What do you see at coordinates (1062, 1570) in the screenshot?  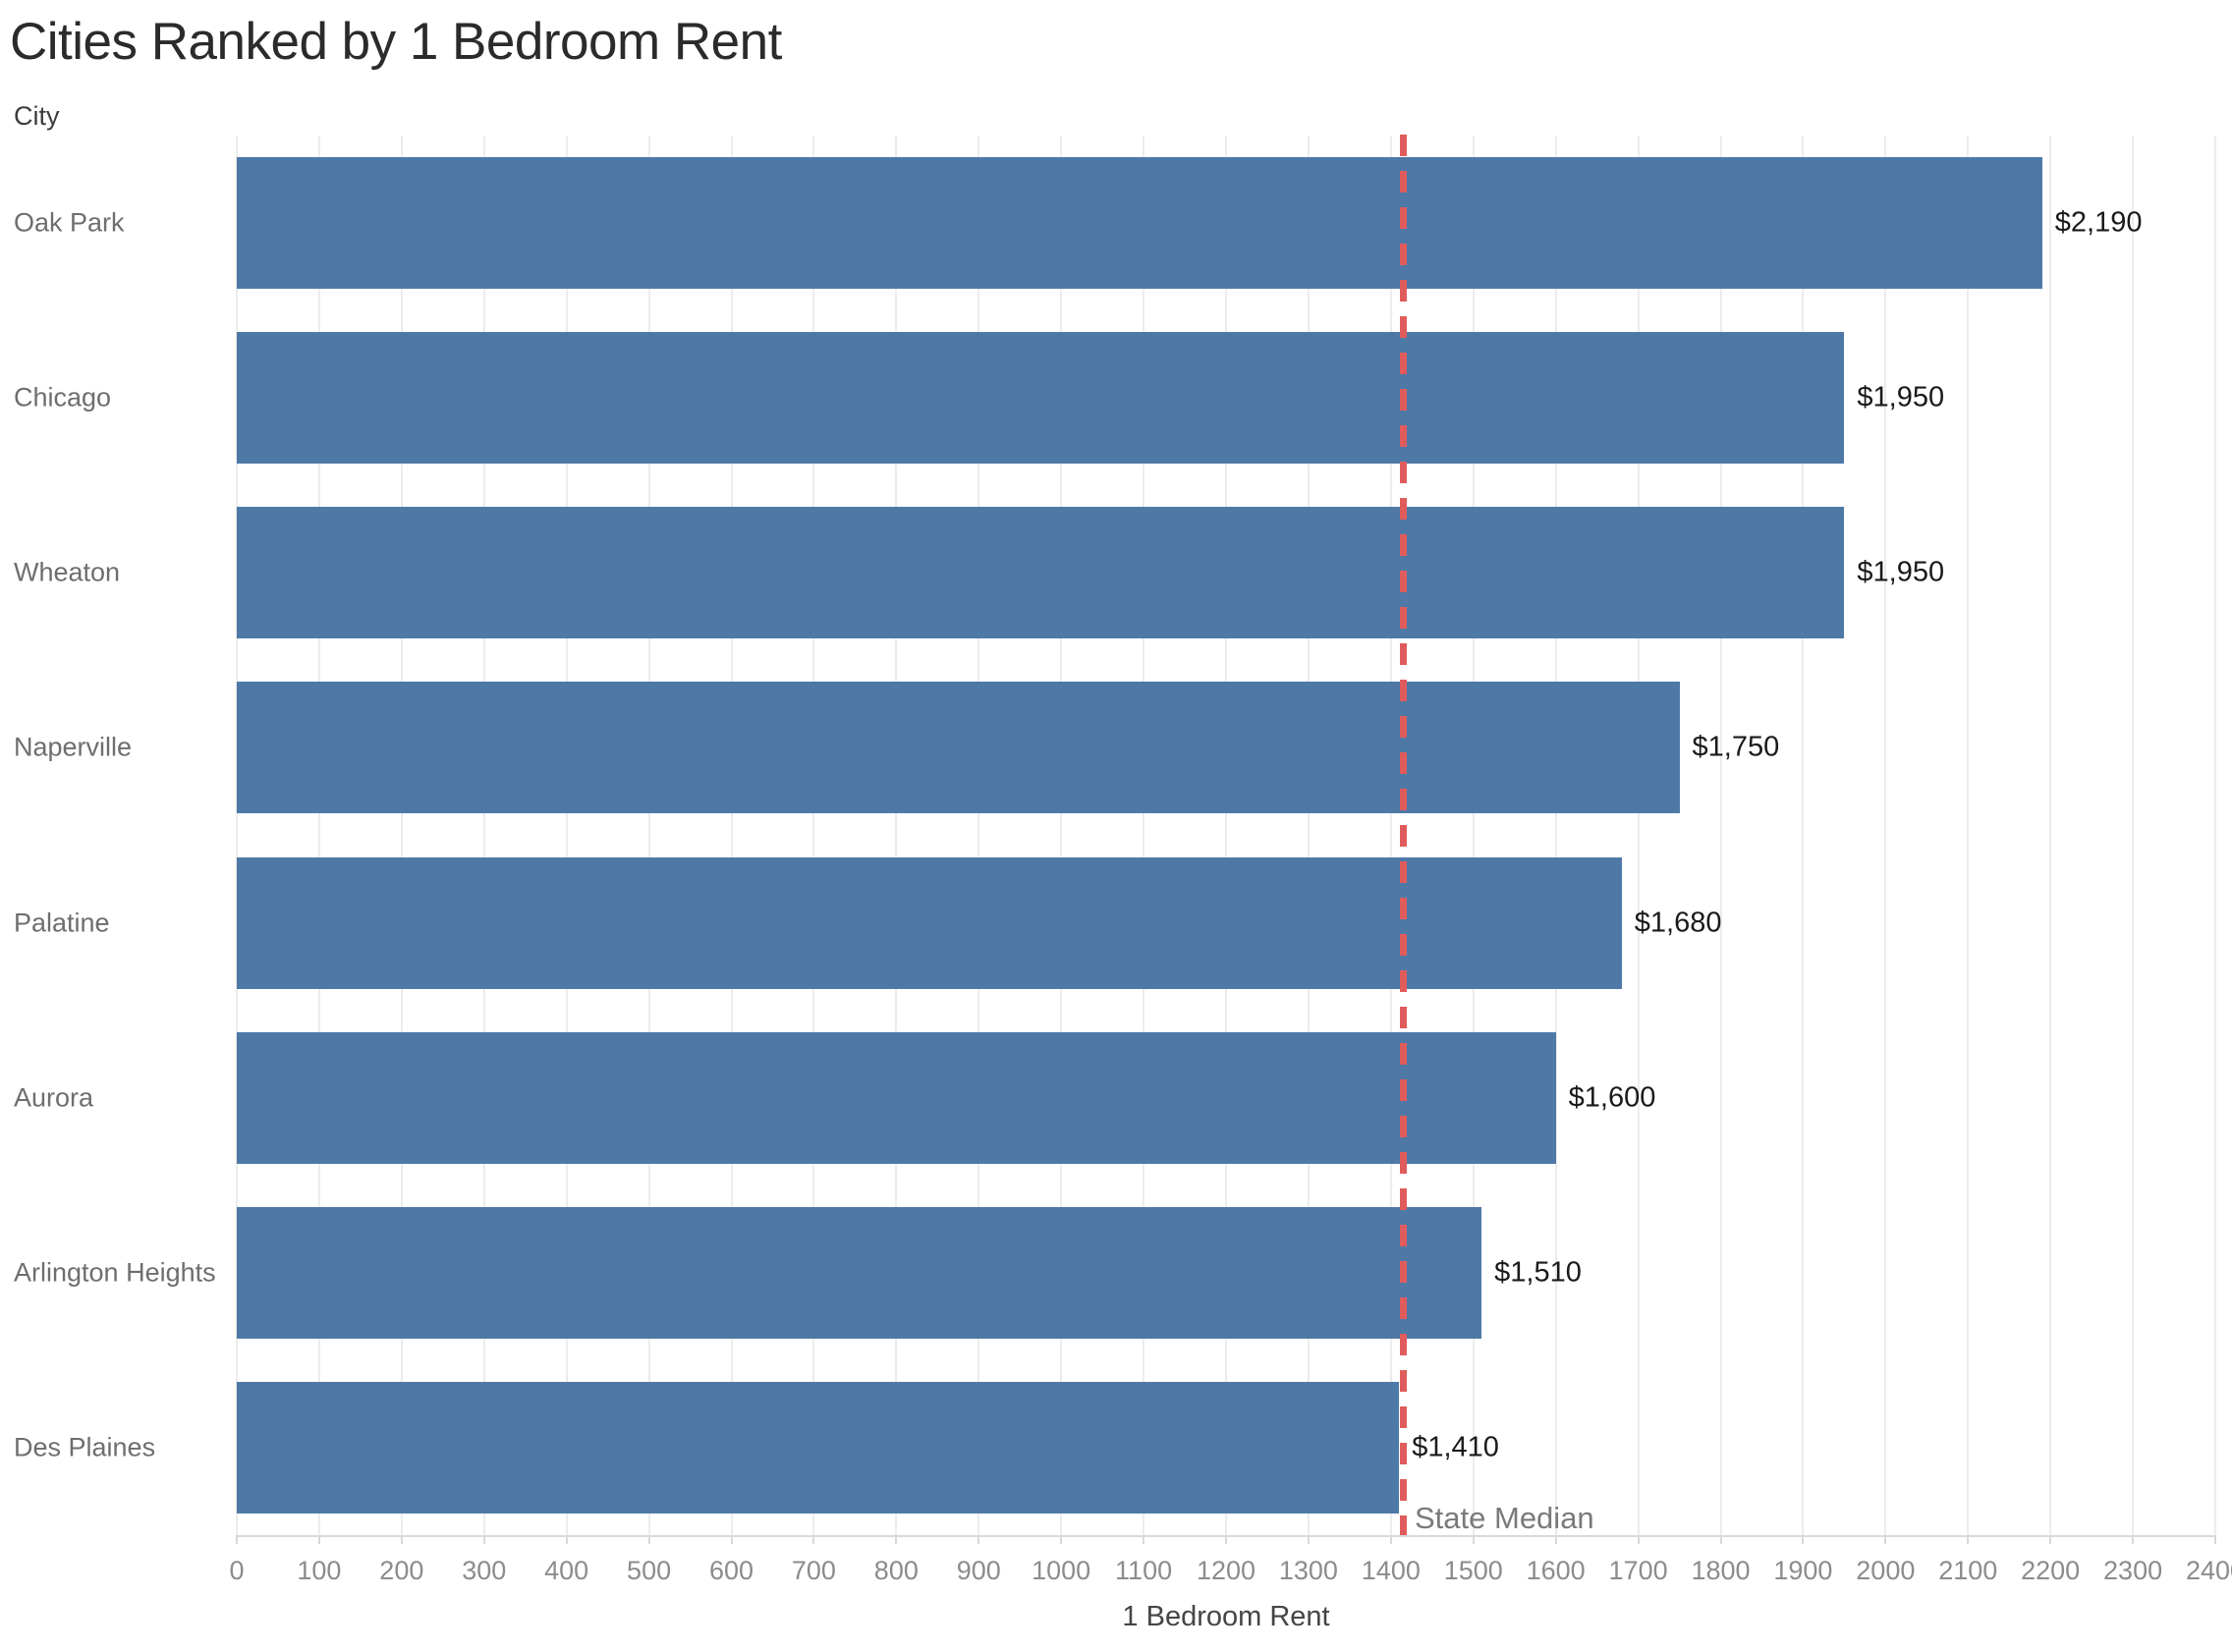 I see `axis-tick-label: 1000` at bounding box center [1062, 1570].